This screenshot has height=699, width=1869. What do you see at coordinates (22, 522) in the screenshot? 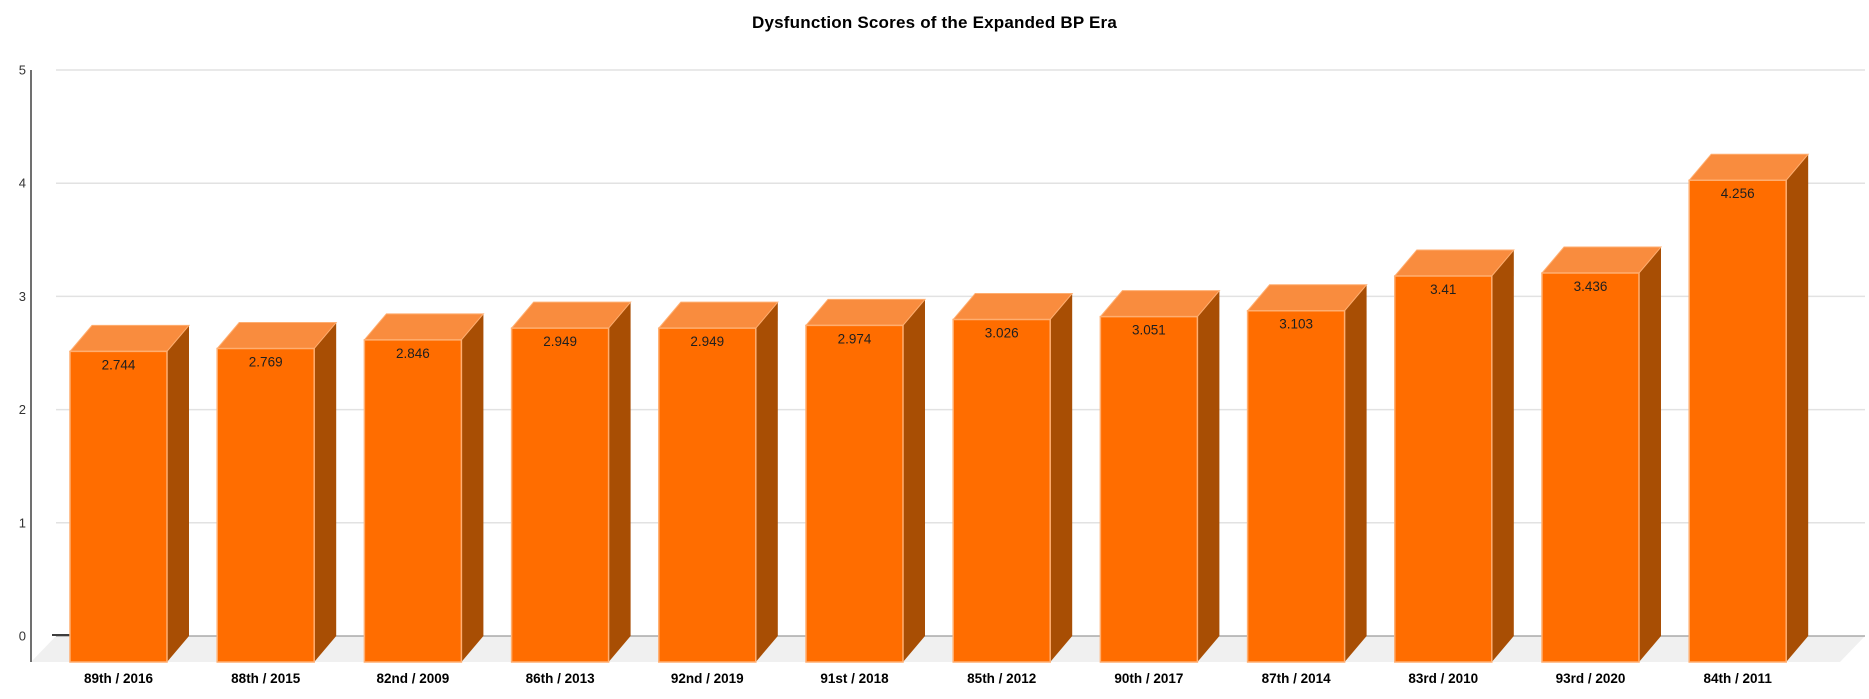
I see `y-axis-tick-label: 1` at bounding box center [22, 522].